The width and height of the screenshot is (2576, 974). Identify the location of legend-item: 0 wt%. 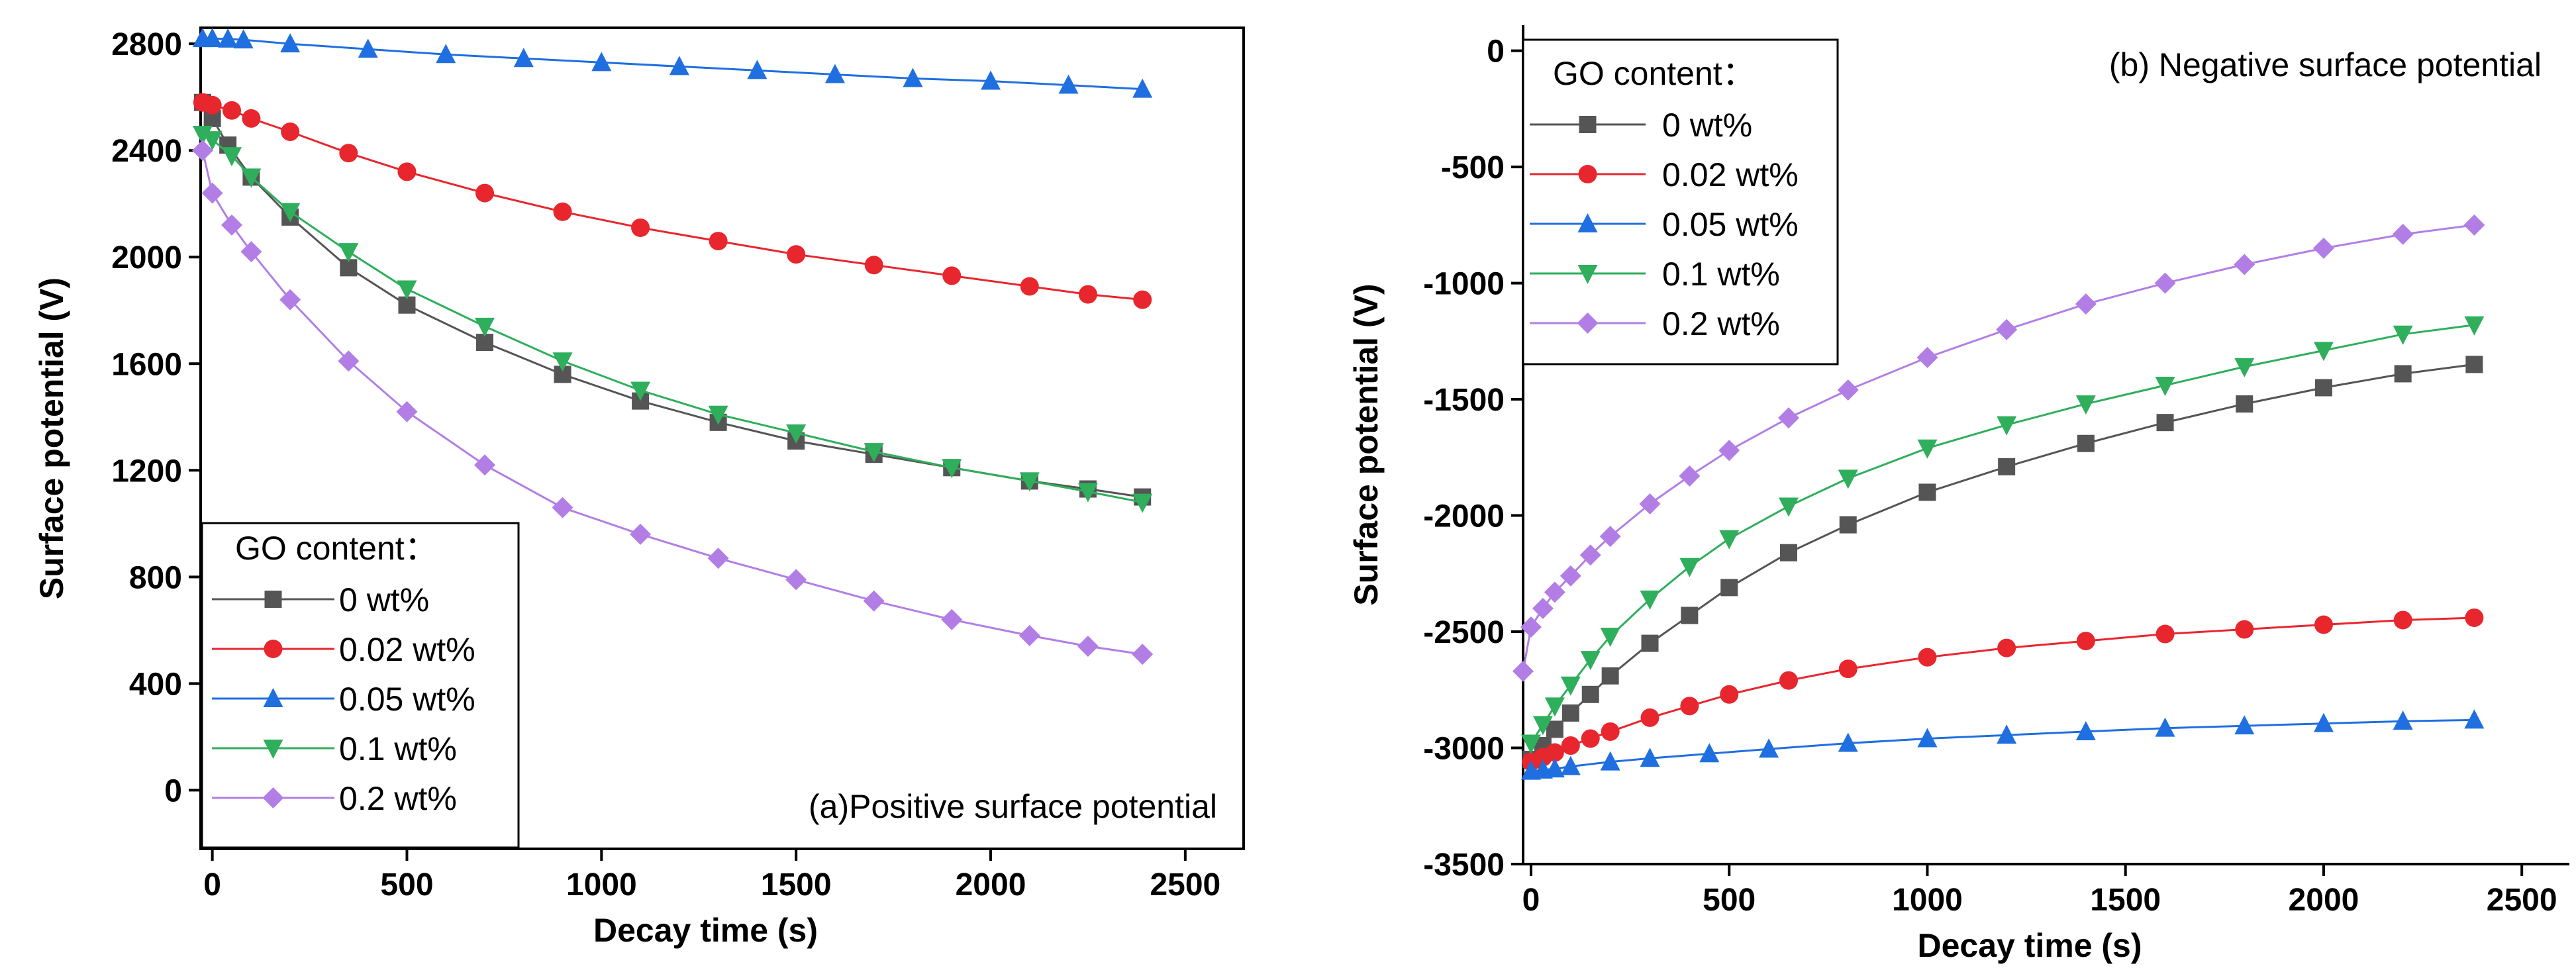
(1641, 126).